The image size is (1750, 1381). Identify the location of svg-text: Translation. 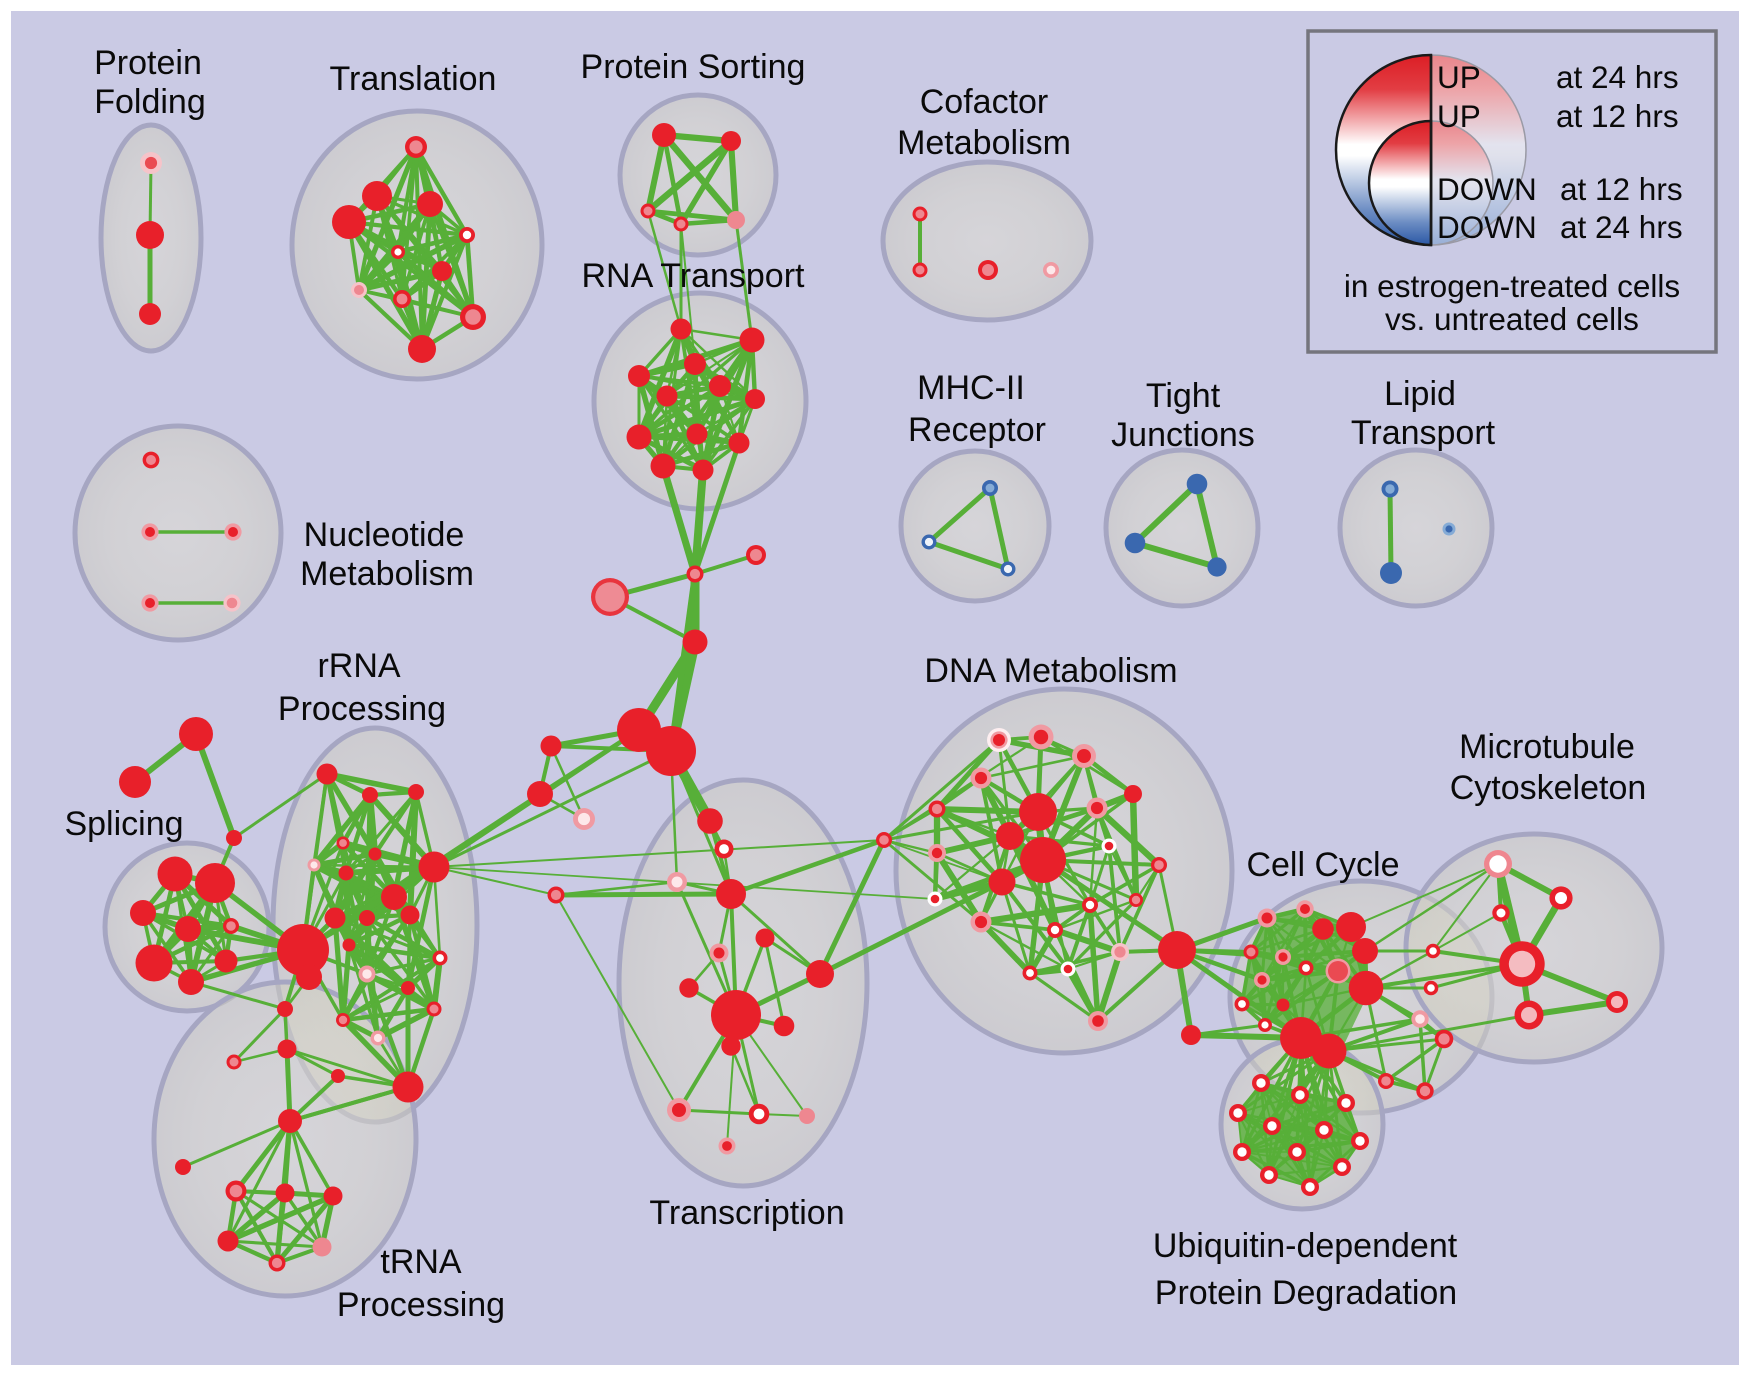
(413, 79).